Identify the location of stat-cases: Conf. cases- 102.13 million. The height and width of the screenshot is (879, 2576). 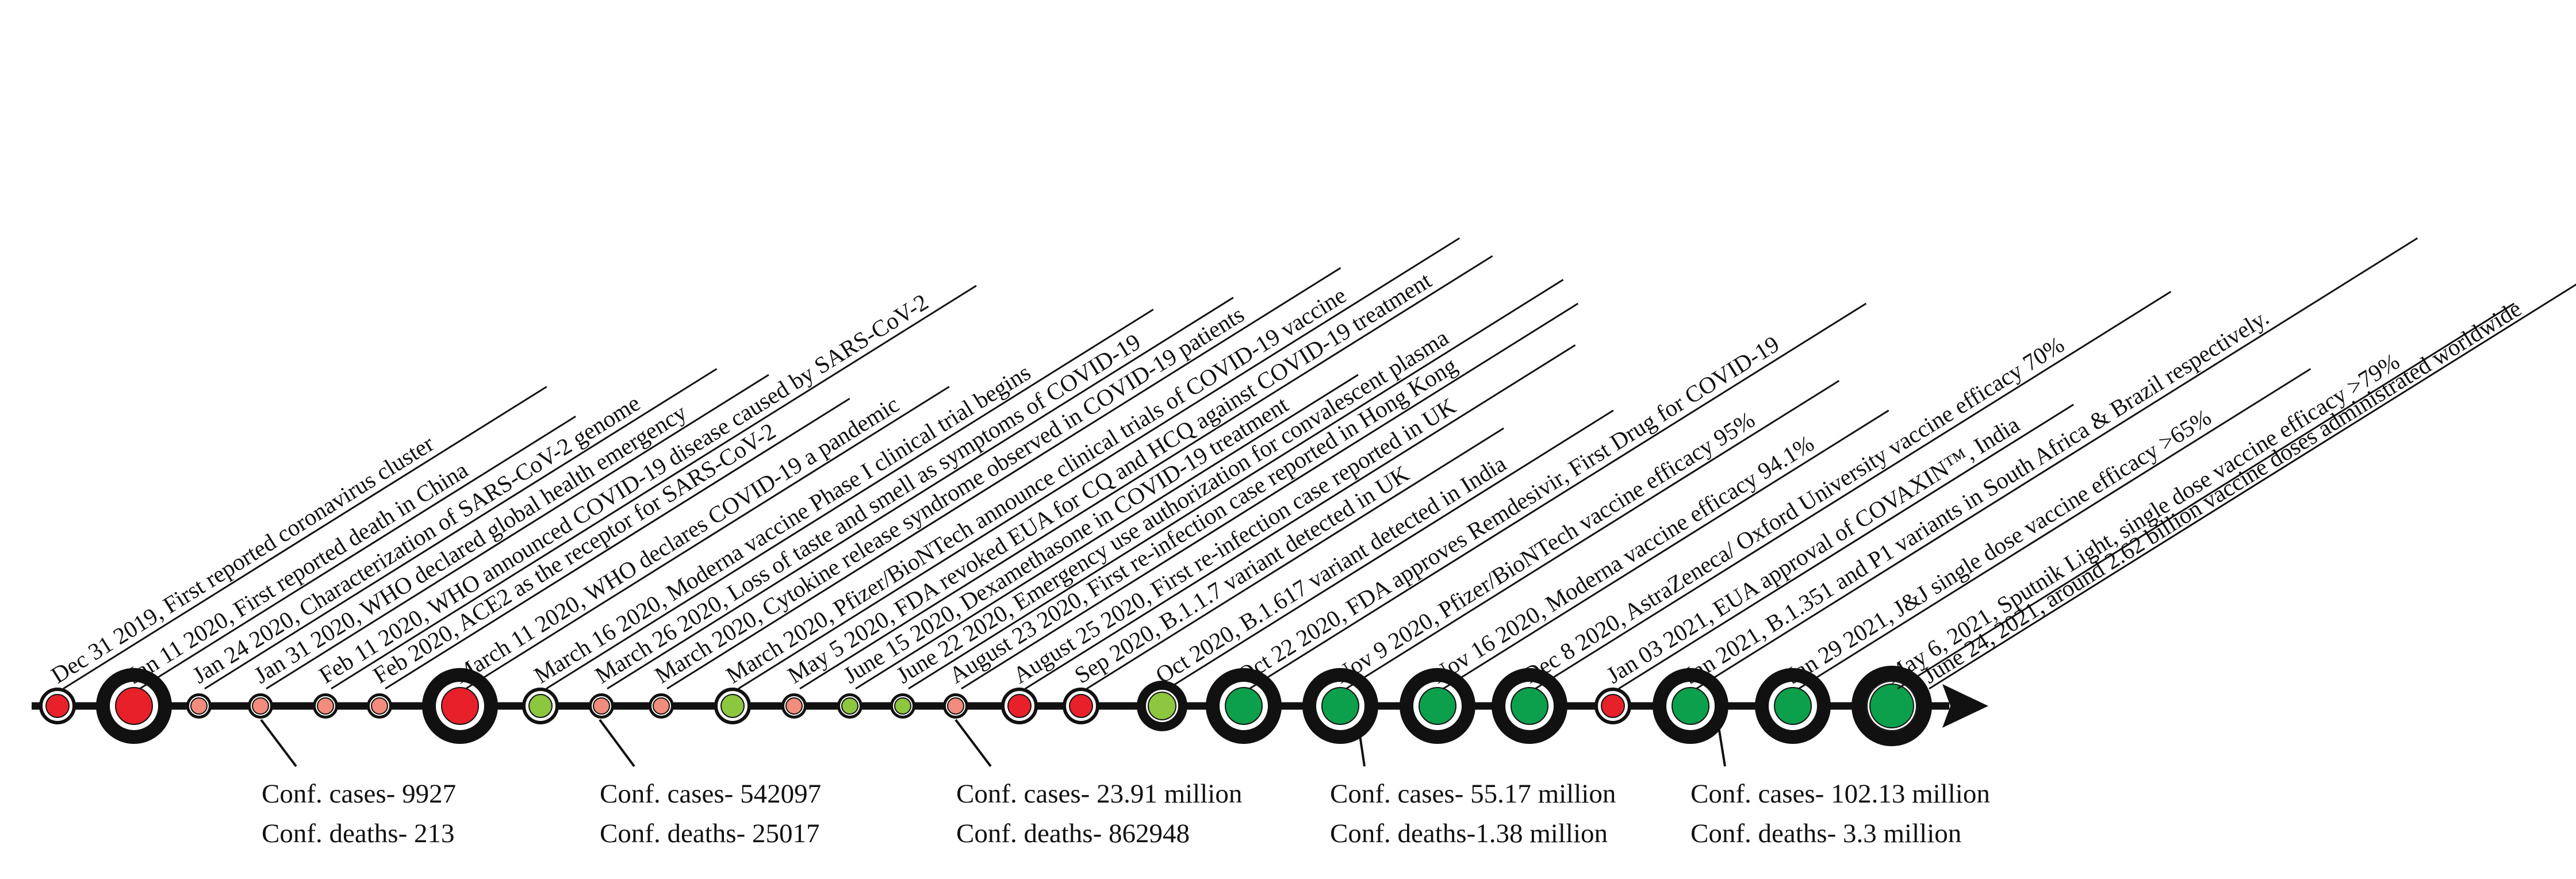
(1840, 794).